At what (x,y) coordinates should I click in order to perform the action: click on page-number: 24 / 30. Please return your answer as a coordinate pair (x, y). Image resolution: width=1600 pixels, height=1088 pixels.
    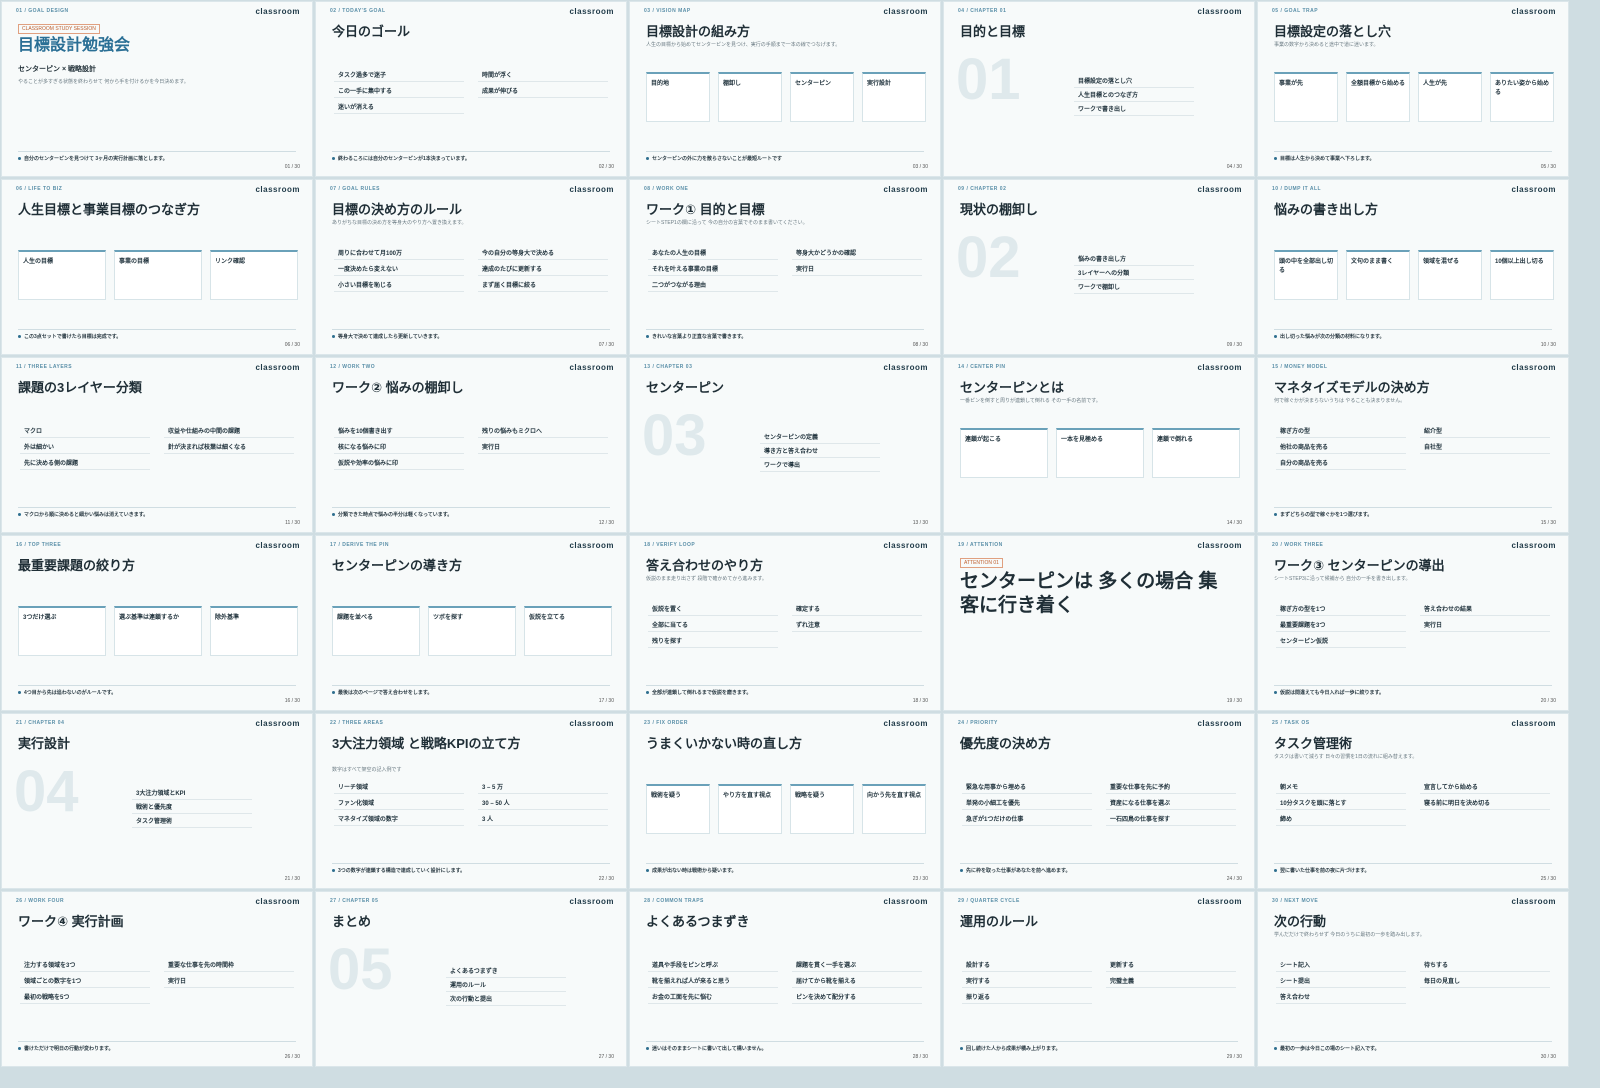
    Looking at the image, I should click on (1234, 879).